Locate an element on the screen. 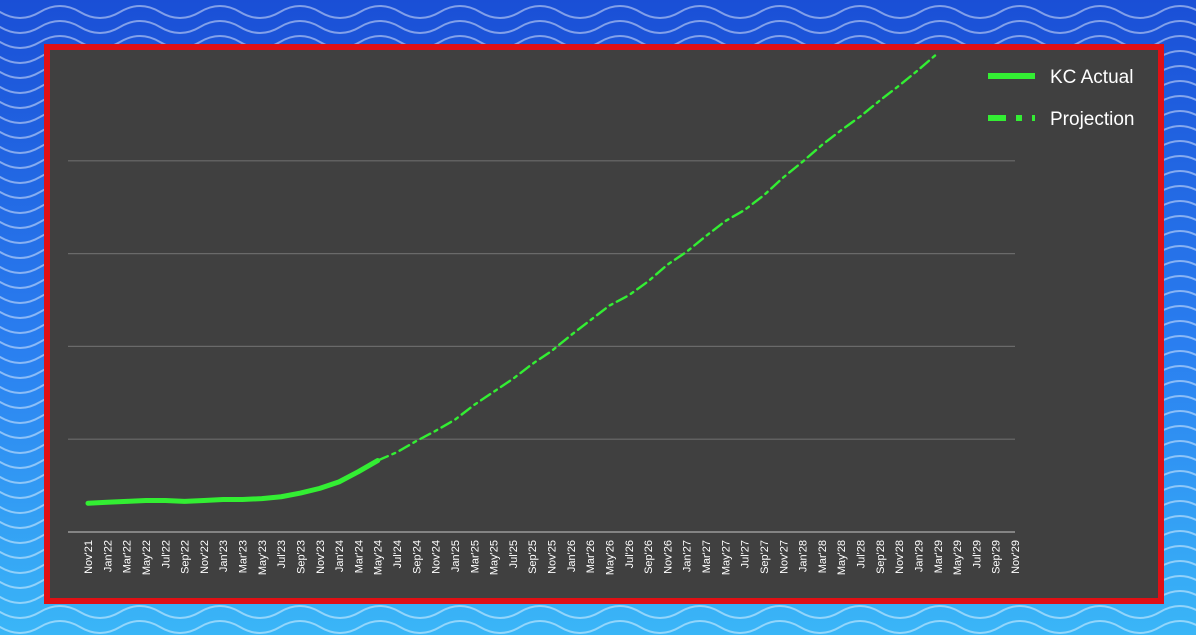 This screenshot has height=635, width=1196. x-tick-label: Jan'27 is located at coordinates (688, 556).